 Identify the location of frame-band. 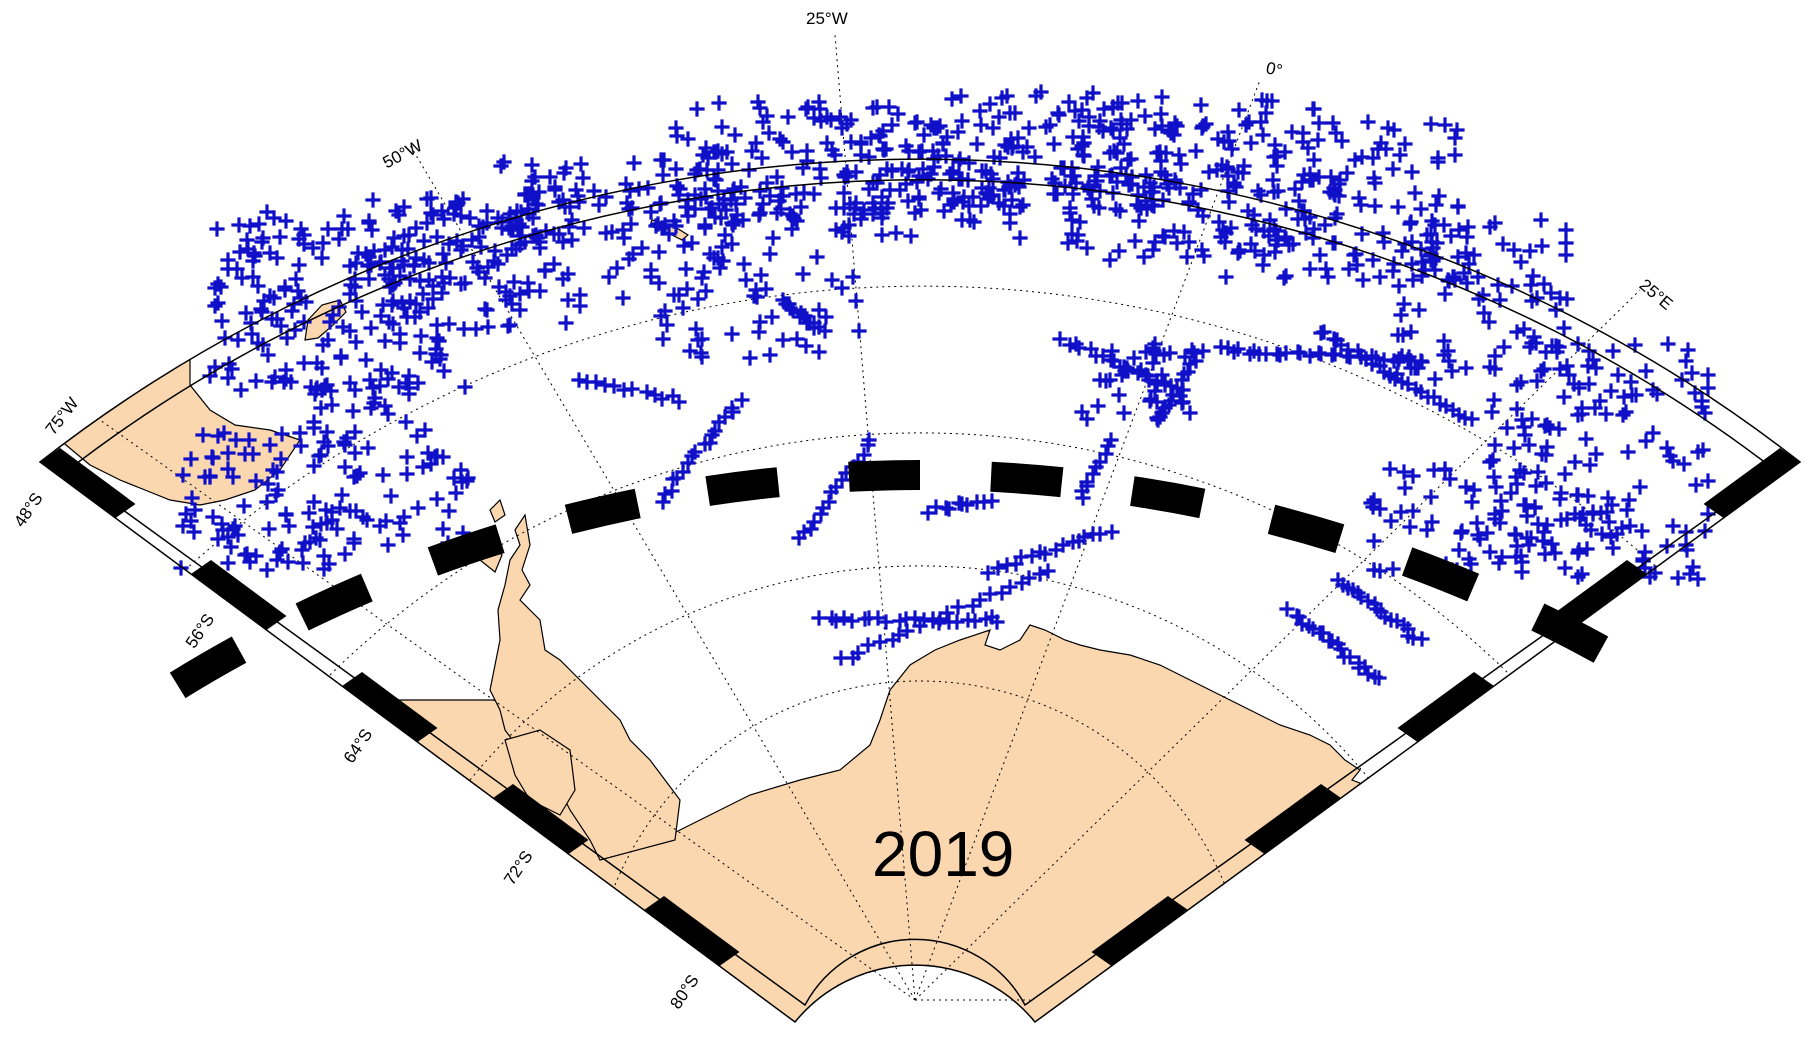
(466, 550).